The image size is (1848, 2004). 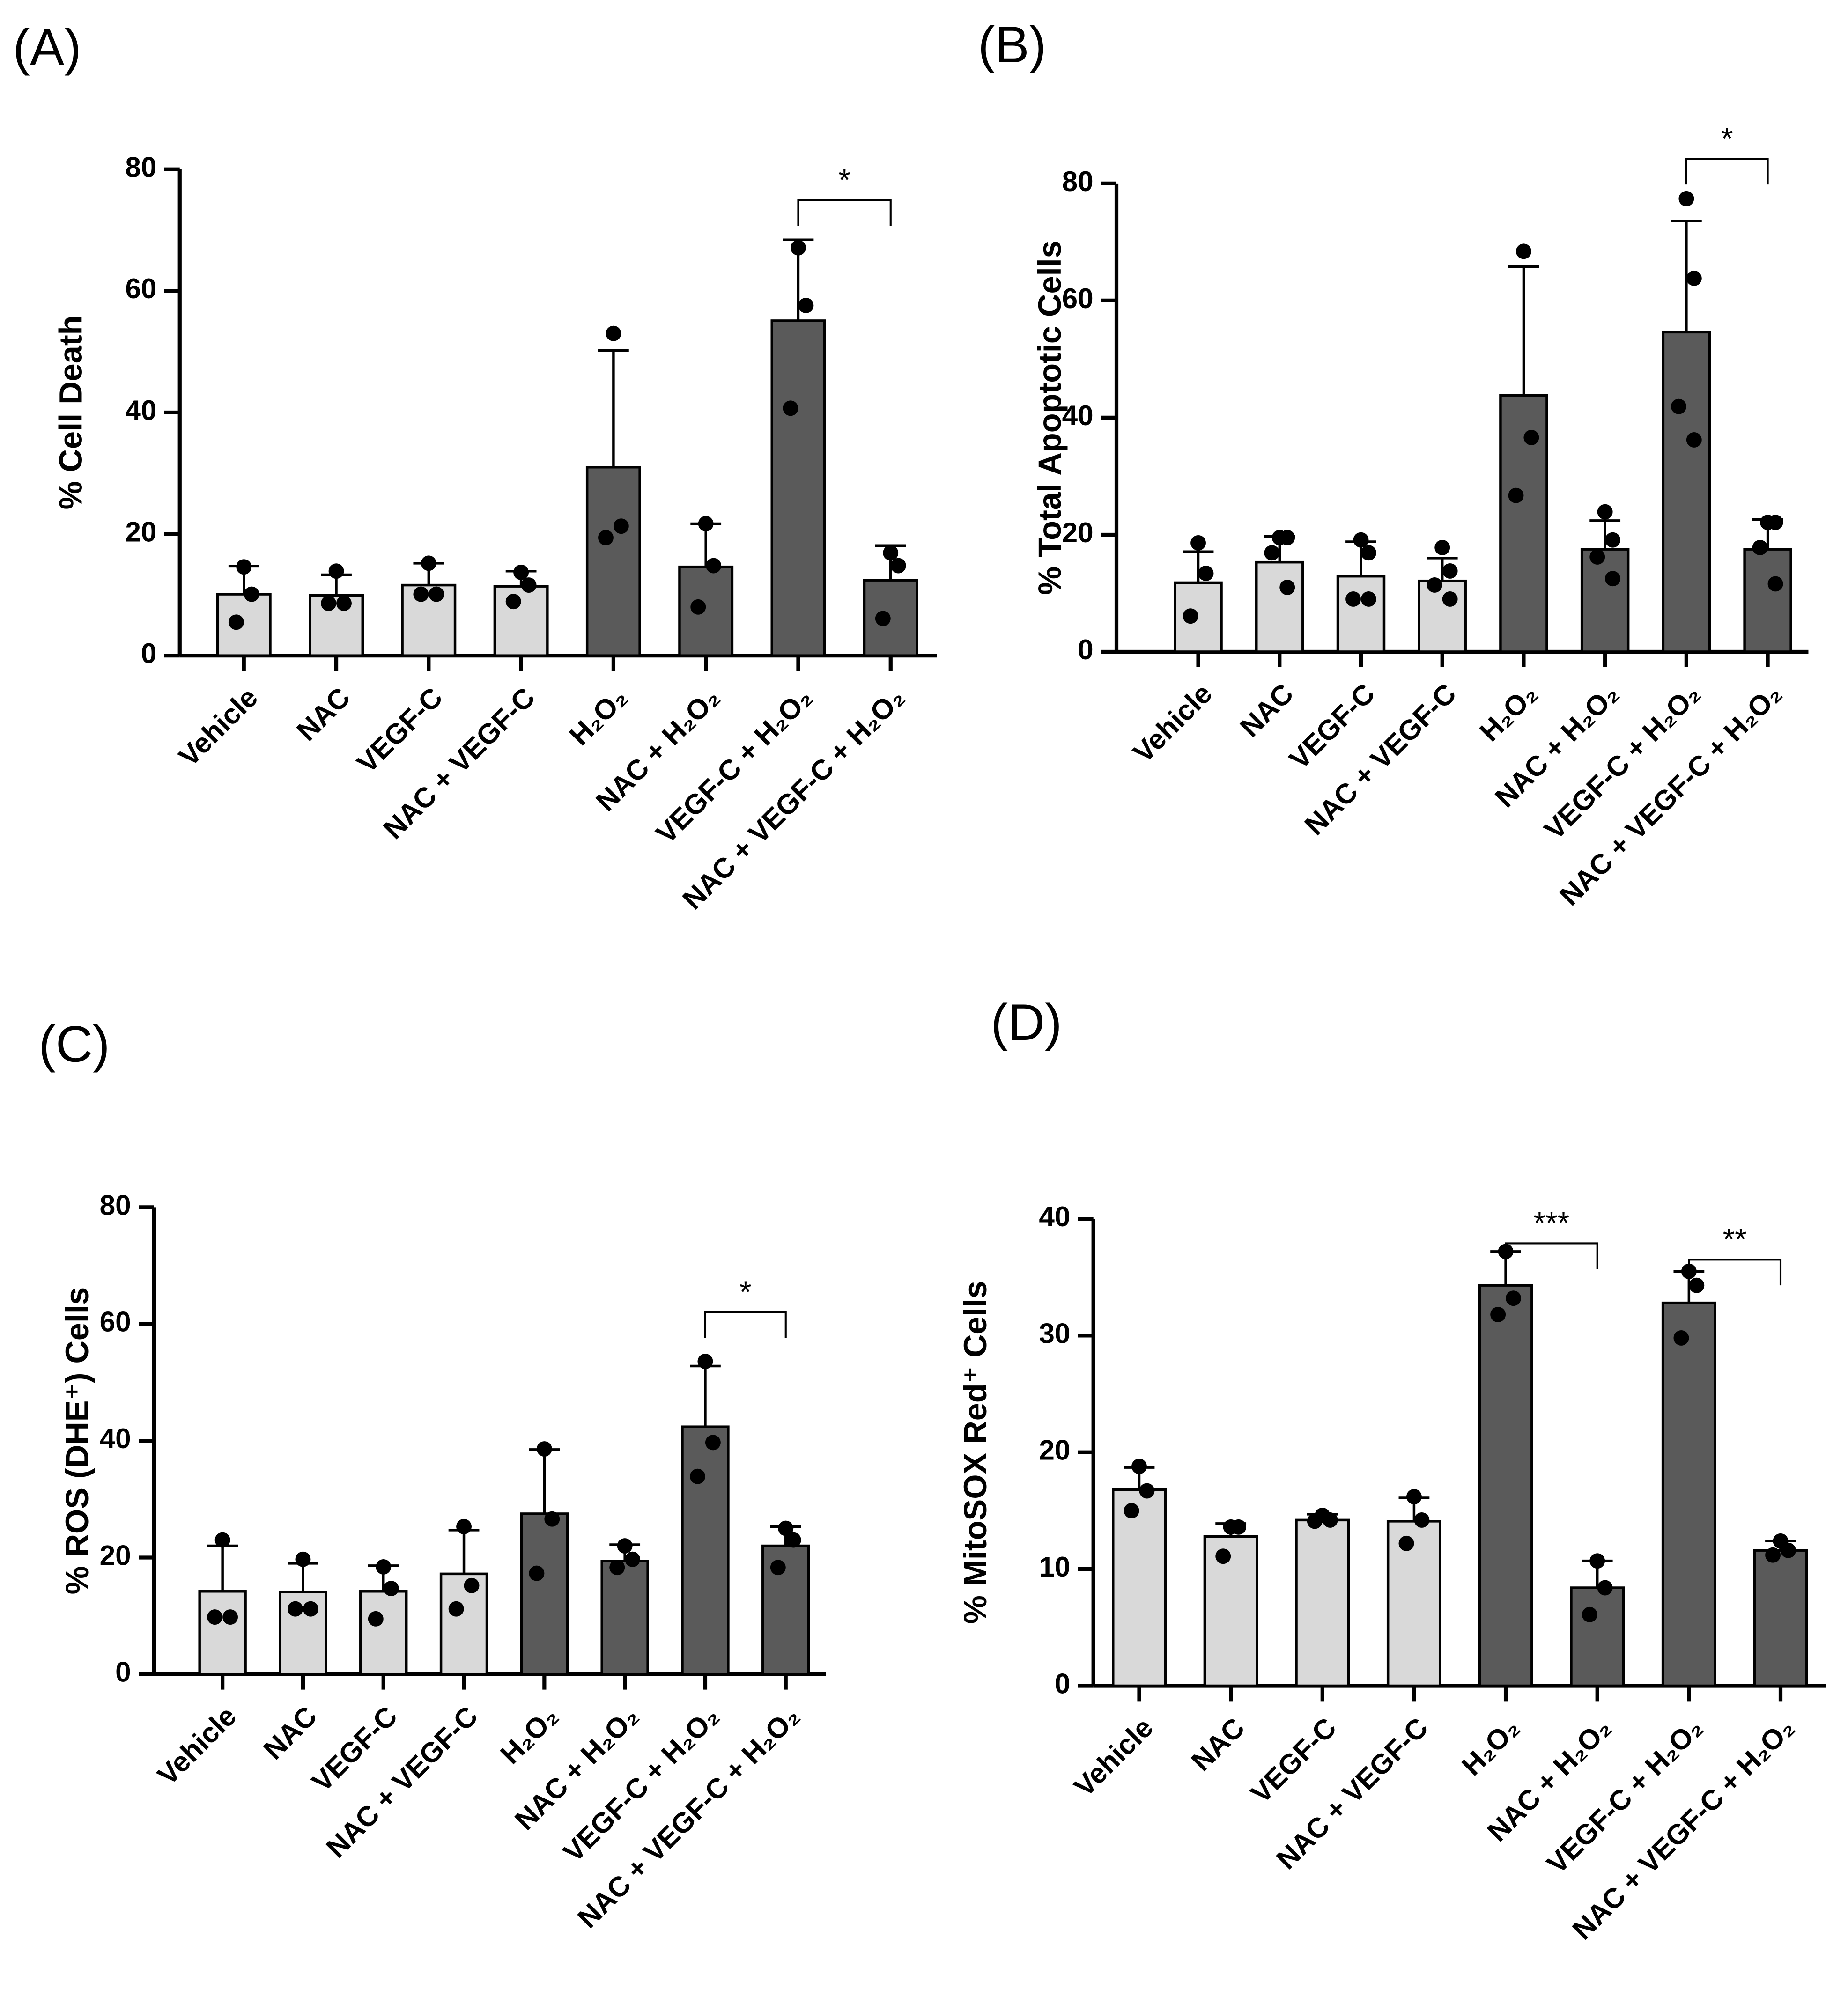 What do you see at coordinates (1050, 417) in the screenshot?
I see `y-axis-label: % Total Apoptotic Cells` at bounding box center [1050, 417].